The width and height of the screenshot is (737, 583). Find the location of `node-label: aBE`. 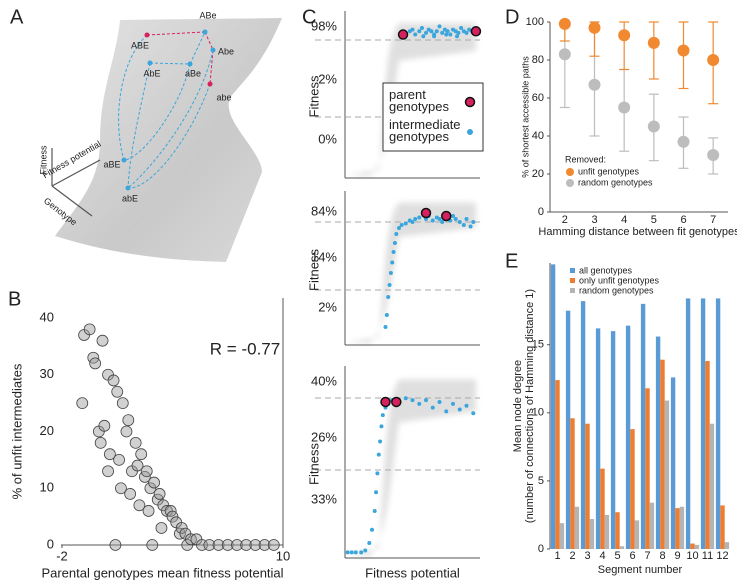

node-label: aBE is located at coordinates (111, 164).